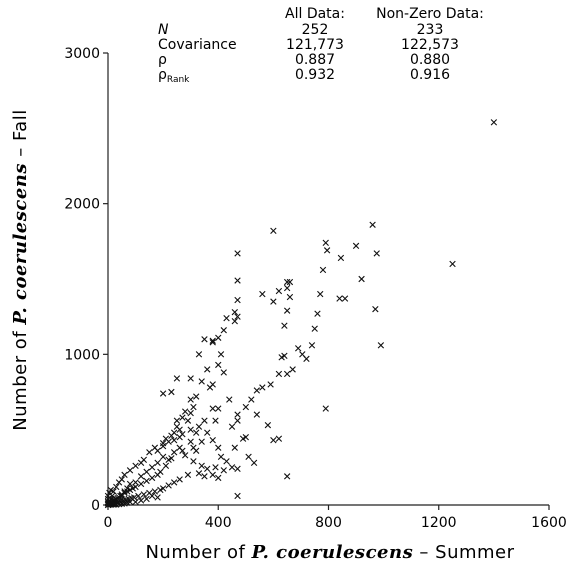  Describe the element at coordinates (430, 75) in the screenshot. I see `stats-value: 0.916` at that location.